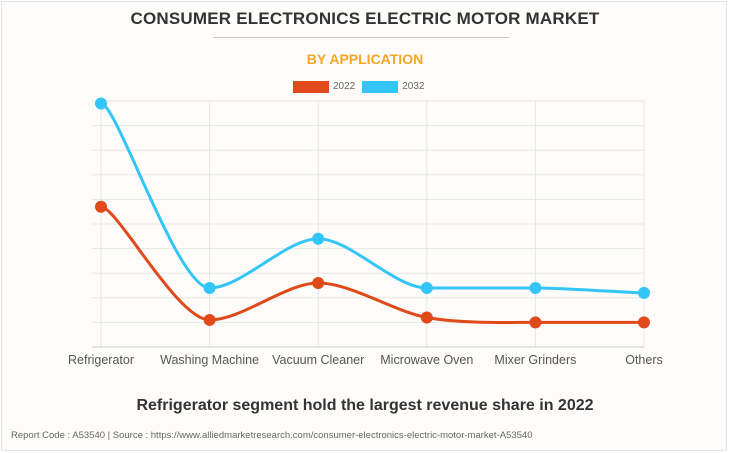 The height and width of the screenshot is (453, 730). What do you see at coordinates (311, 86) in the screenshot?
I see `legend-swatch-2022` at bounding box center [311, 86].